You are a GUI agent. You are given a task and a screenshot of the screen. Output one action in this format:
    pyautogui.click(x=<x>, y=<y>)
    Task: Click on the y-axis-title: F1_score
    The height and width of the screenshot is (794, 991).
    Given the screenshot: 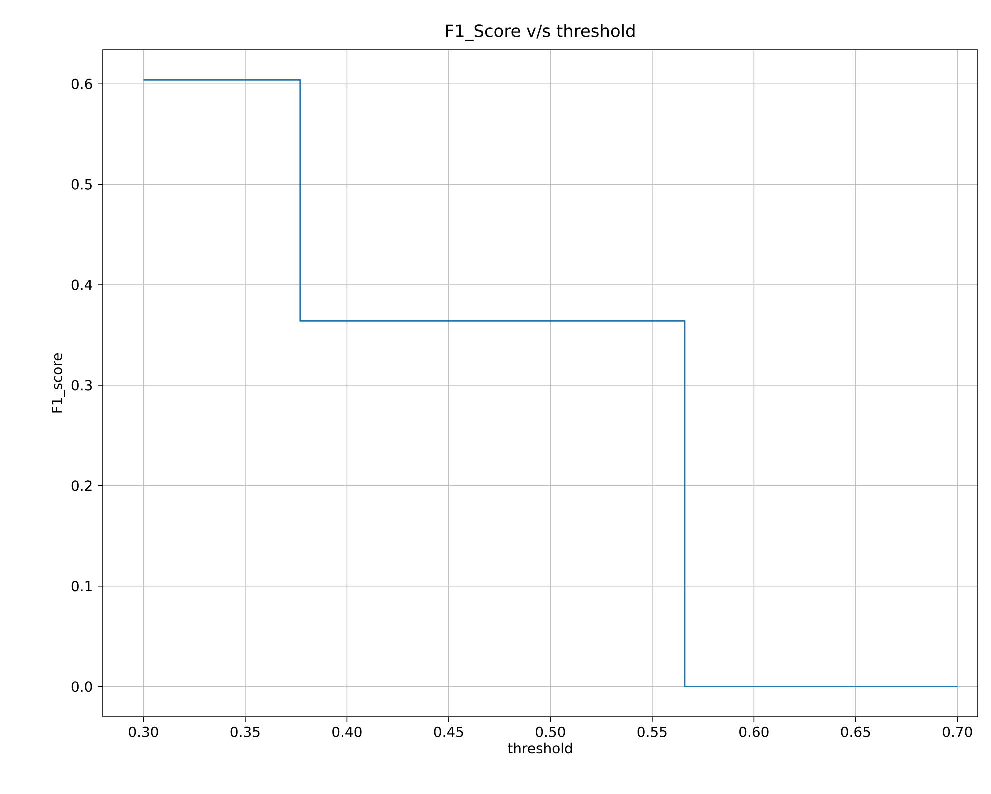 What is the action you would take?
    pyautogui.click(x=59, y=383)
    